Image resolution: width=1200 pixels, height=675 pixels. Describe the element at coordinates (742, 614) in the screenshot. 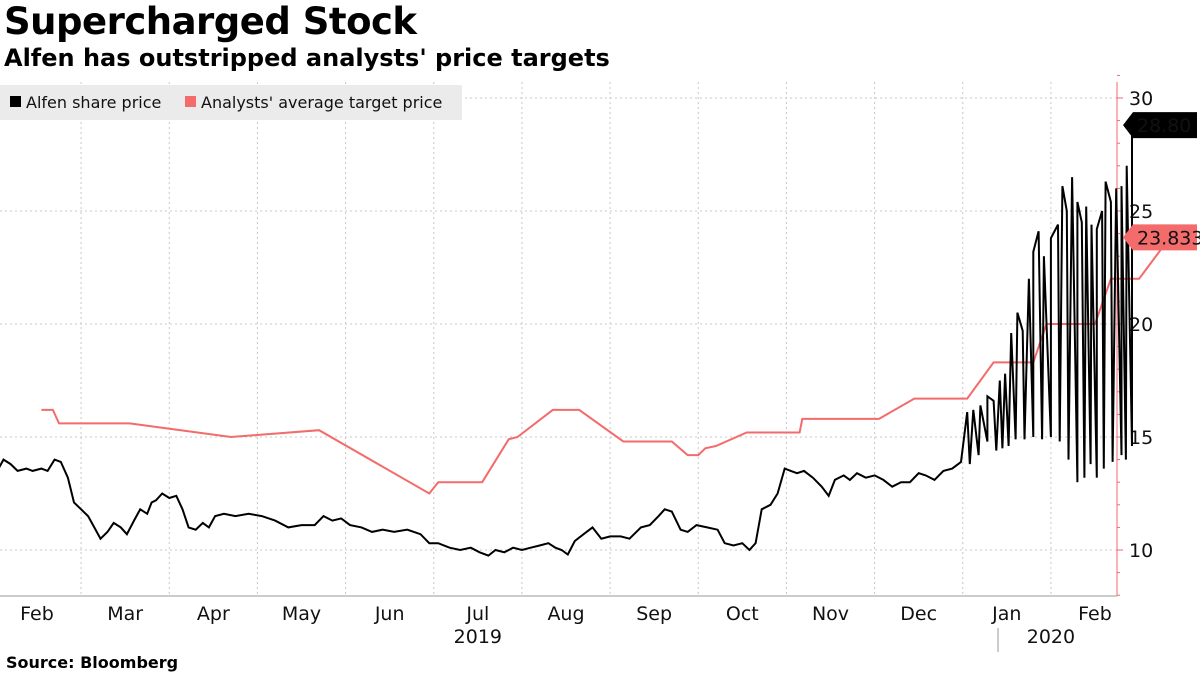

I see `x-tick-label: Oct` at that location.